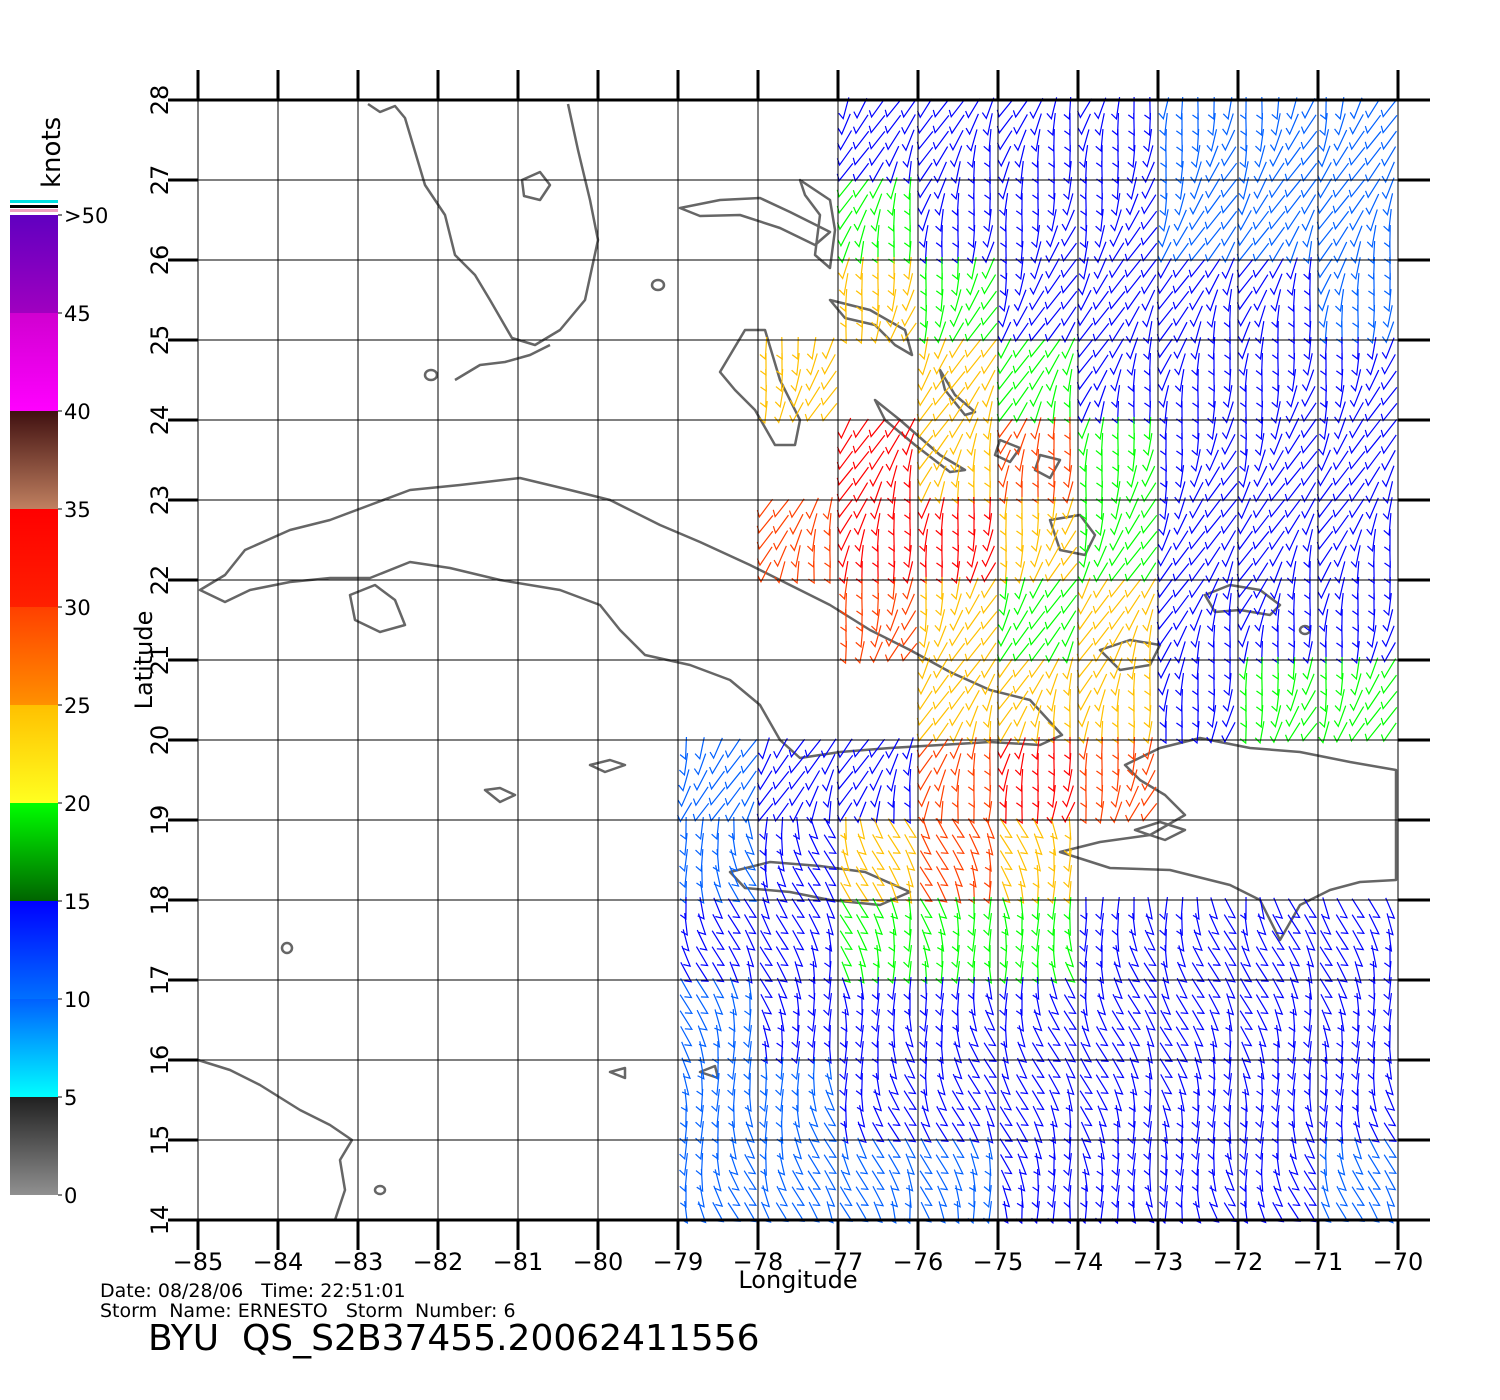  What do you see at coordinates (358, 1262) in the screenshot?
I see `x-tick-label: −83` at bounding box center [358, 1262].